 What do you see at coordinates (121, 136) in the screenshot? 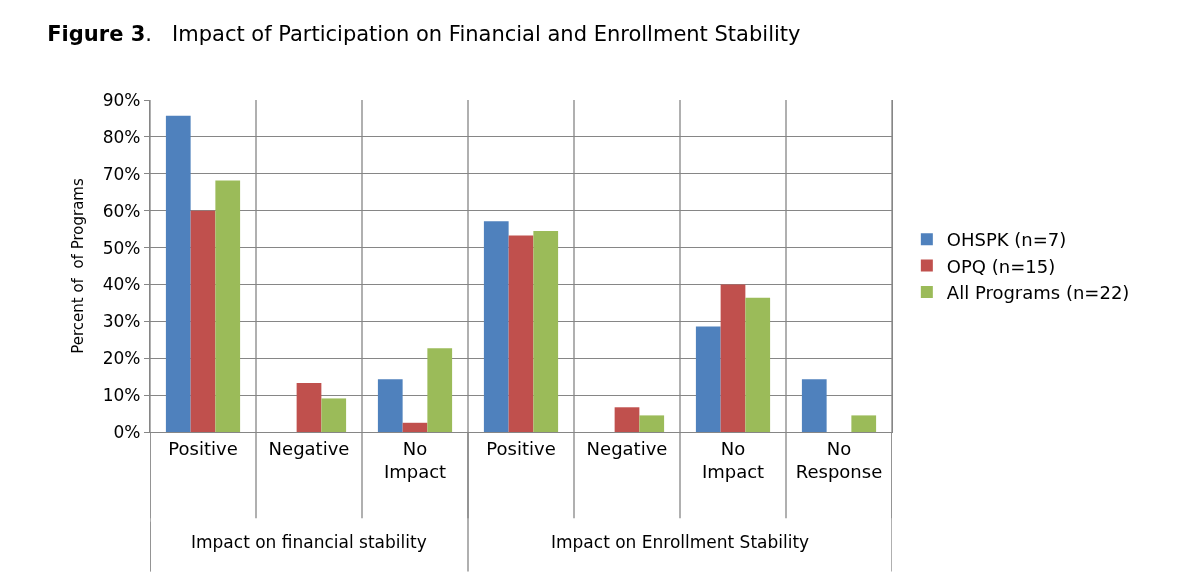
I see `y-tick-label: 80%` at bounding box center [121, 136].